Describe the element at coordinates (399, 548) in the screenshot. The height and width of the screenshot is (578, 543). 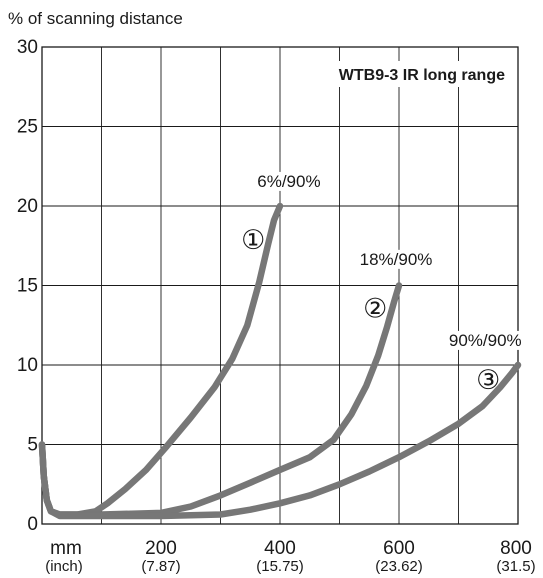
I see `x-tick-label: 600` at that location.